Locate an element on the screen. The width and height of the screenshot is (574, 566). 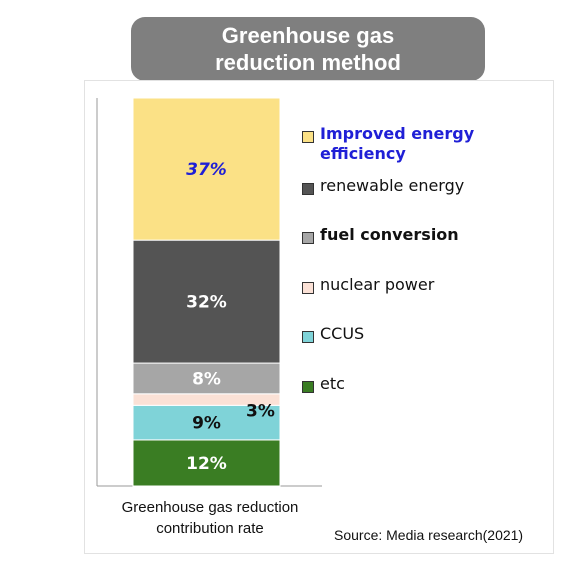
legend-label-line: CCUS is located at coordinates (342, 333).